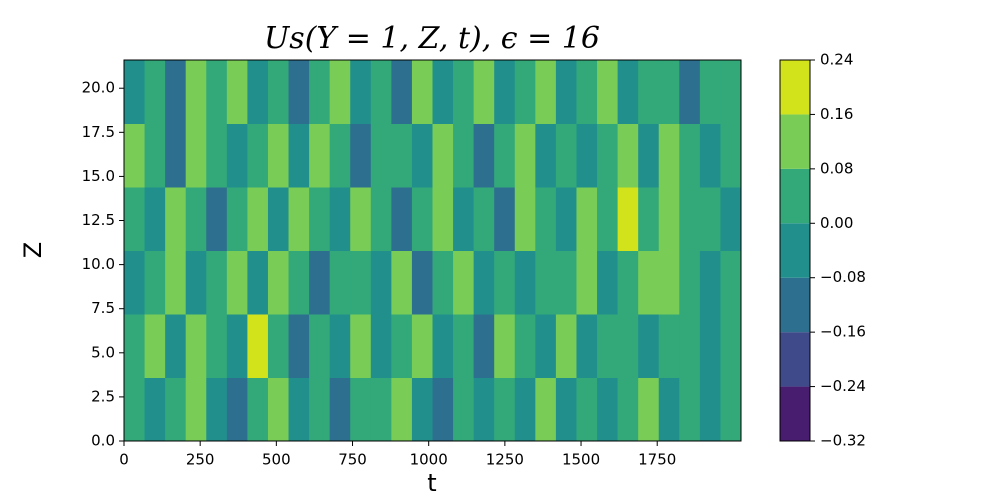 The width and height of the screenshot is (996, 502). What do you see at coordinates (505, 460) in the screenshot?
I see `x-tick-label: 1250` at bounding box center [505, 460].